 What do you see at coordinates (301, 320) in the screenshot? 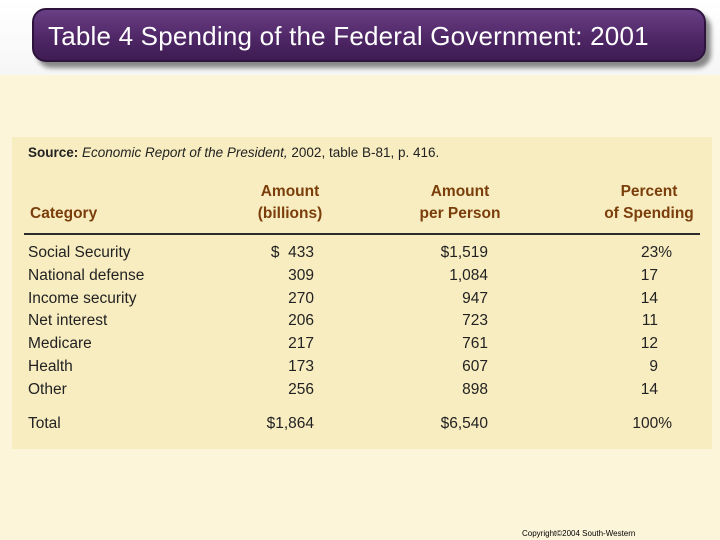
I see `cell-amount: 206` at bounding box center [301, 320].